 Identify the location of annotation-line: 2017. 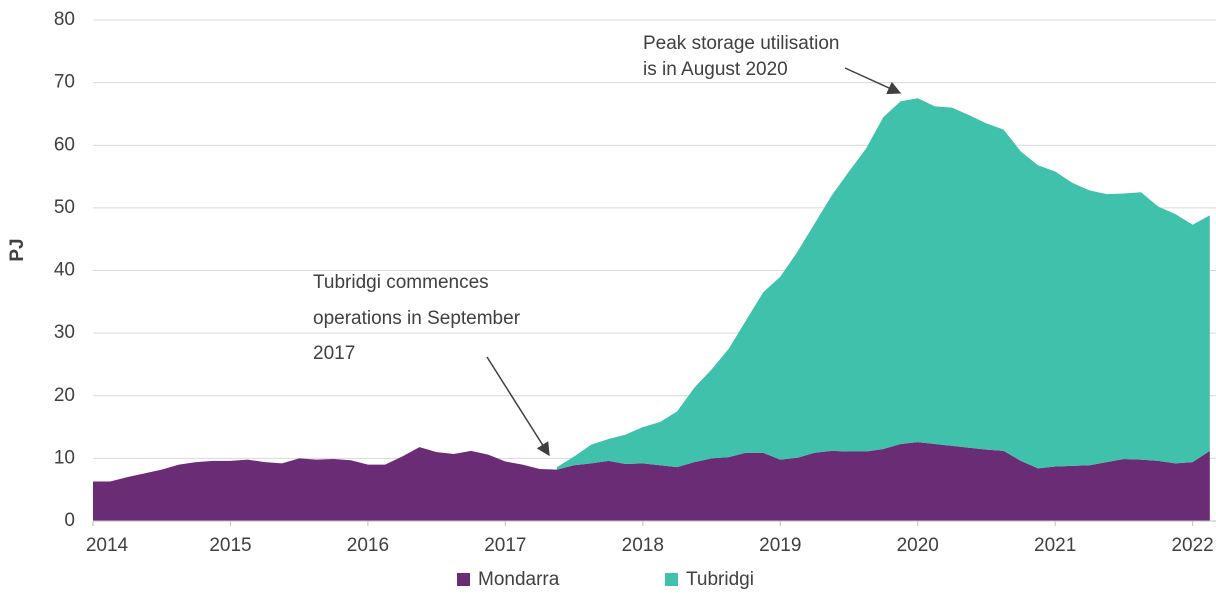
(334, 353).